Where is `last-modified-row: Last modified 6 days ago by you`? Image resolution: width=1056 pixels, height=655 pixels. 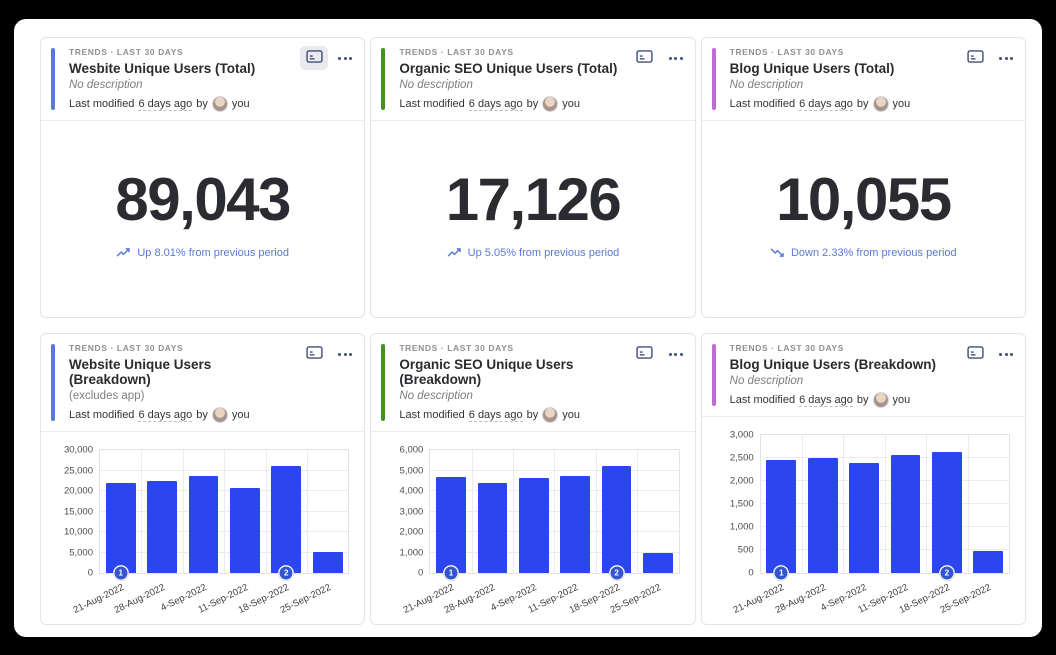 last-modified-row: Last modified 6 days ago by you is located at coordinates (159, 104).